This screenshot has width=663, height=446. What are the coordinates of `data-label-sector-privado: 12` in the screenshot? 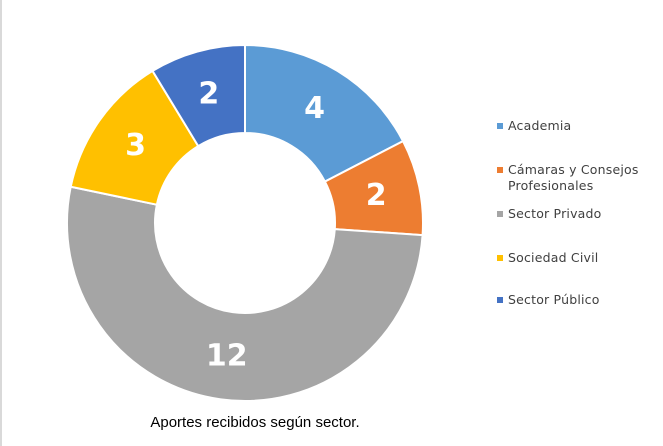 It's located at (227, 355).